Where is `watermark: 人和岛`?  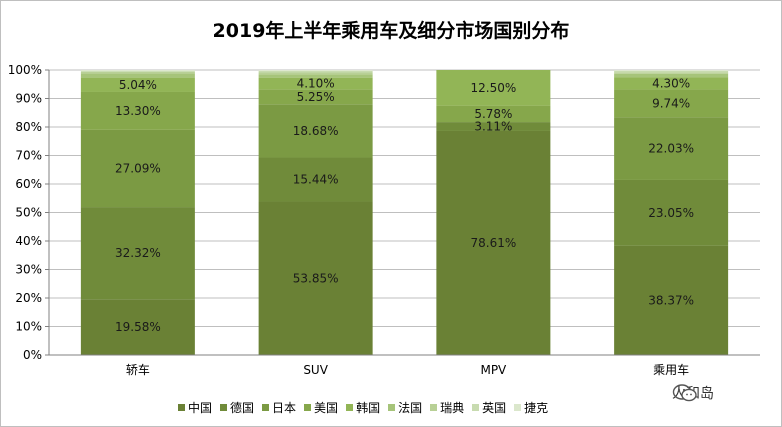
watermark: 人和岛 is located at coordinates (693, 393).